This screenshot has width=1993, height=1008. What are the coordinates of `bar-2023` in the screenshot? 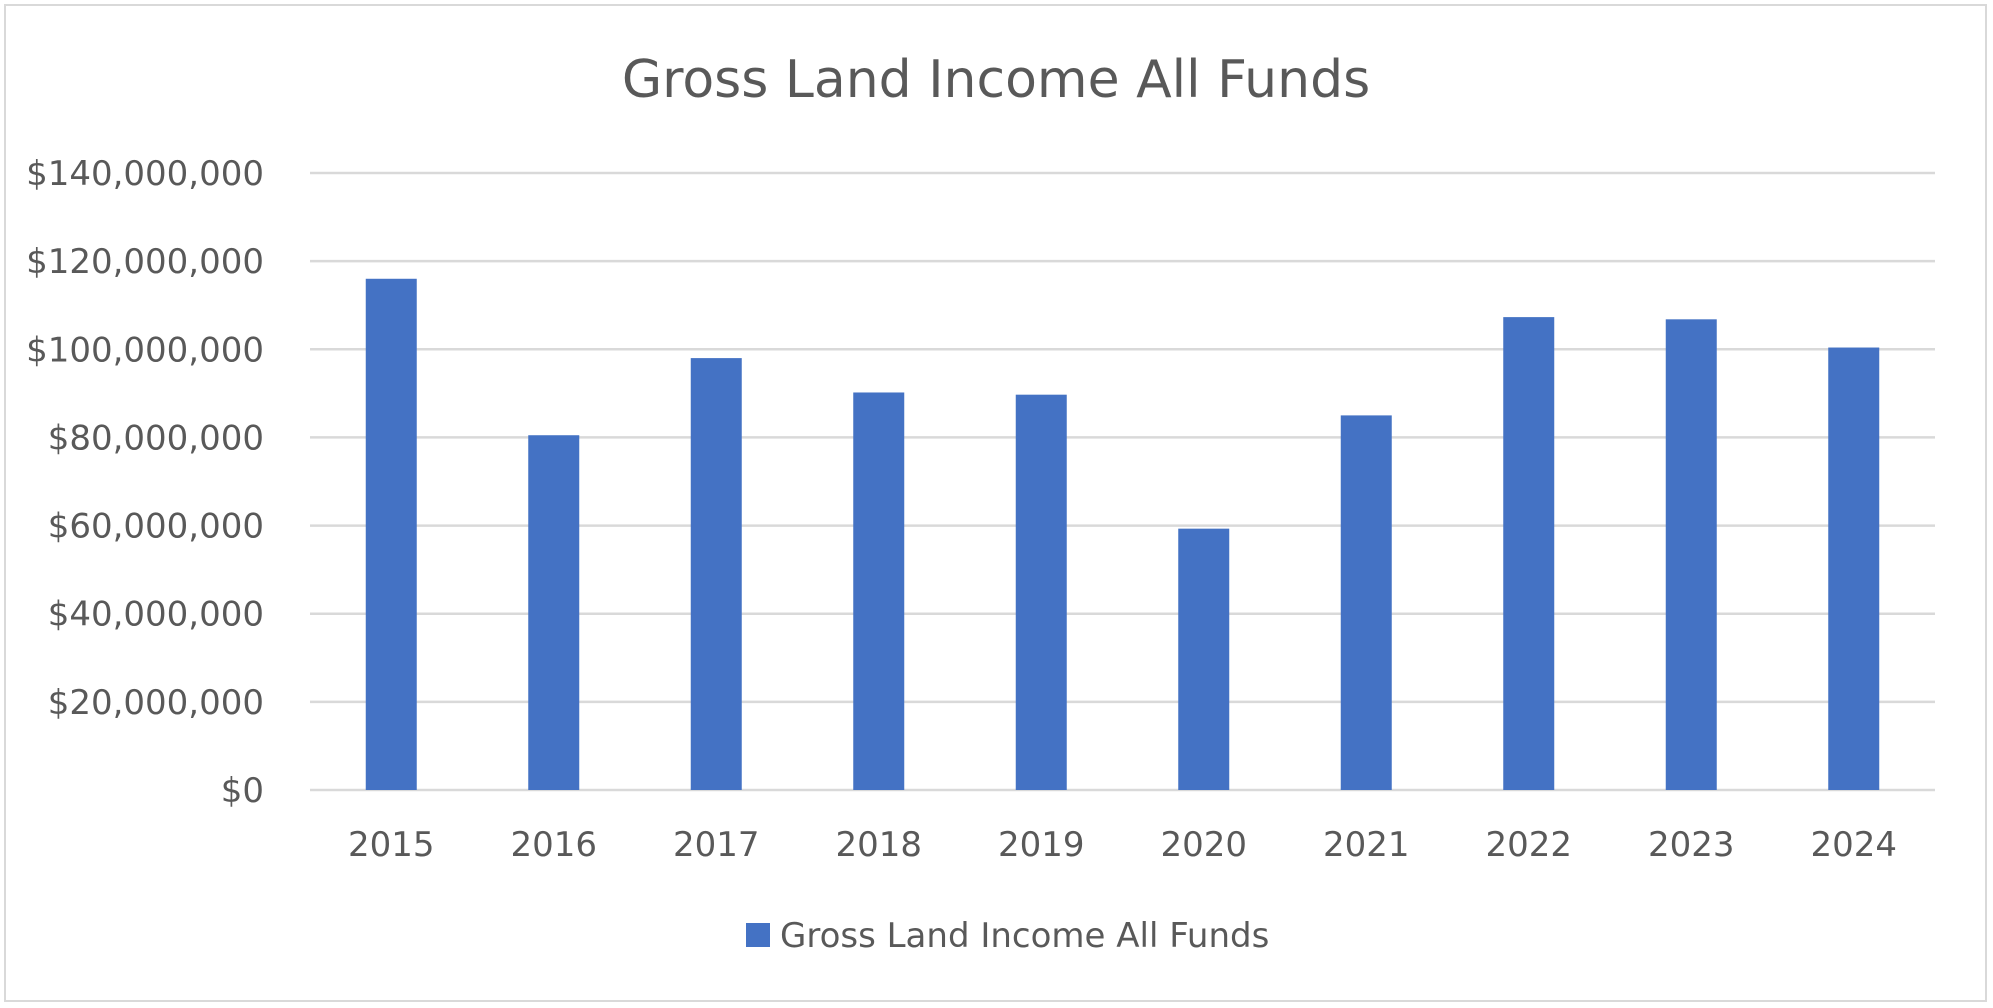 It's located at (1691, 554).